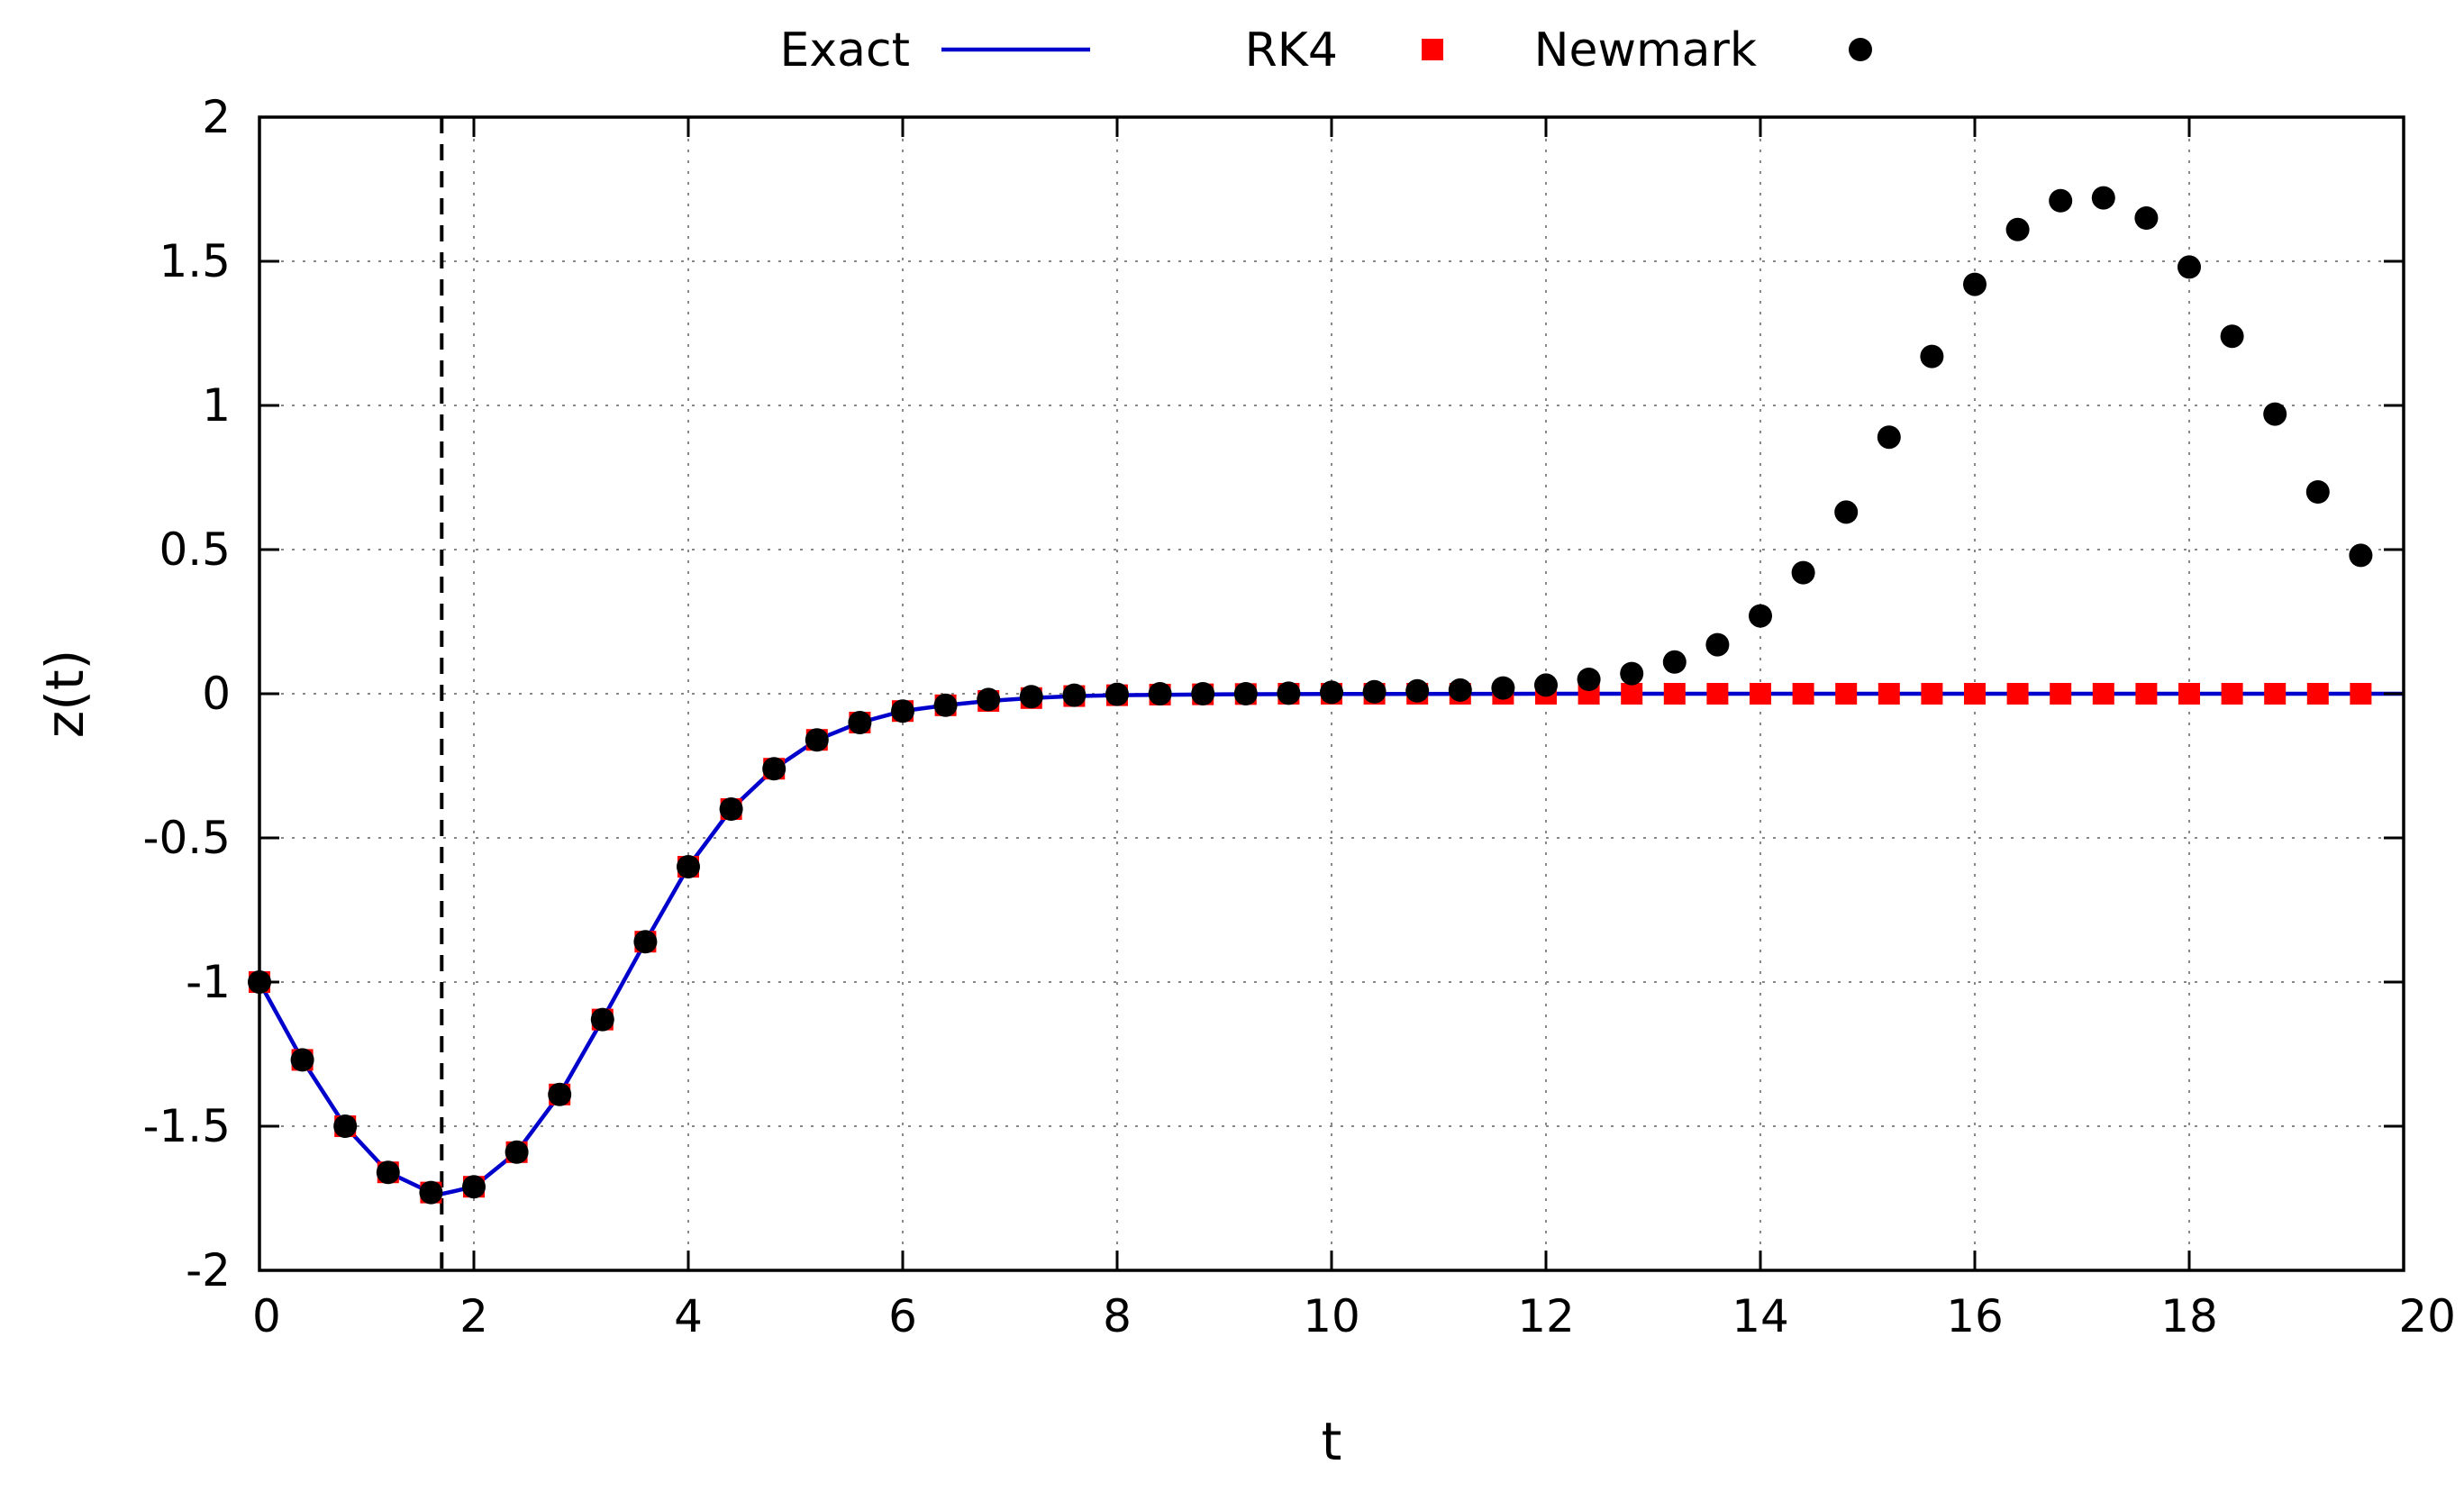  I want to click on x-tick-label: 10, so click(1331, 1316).